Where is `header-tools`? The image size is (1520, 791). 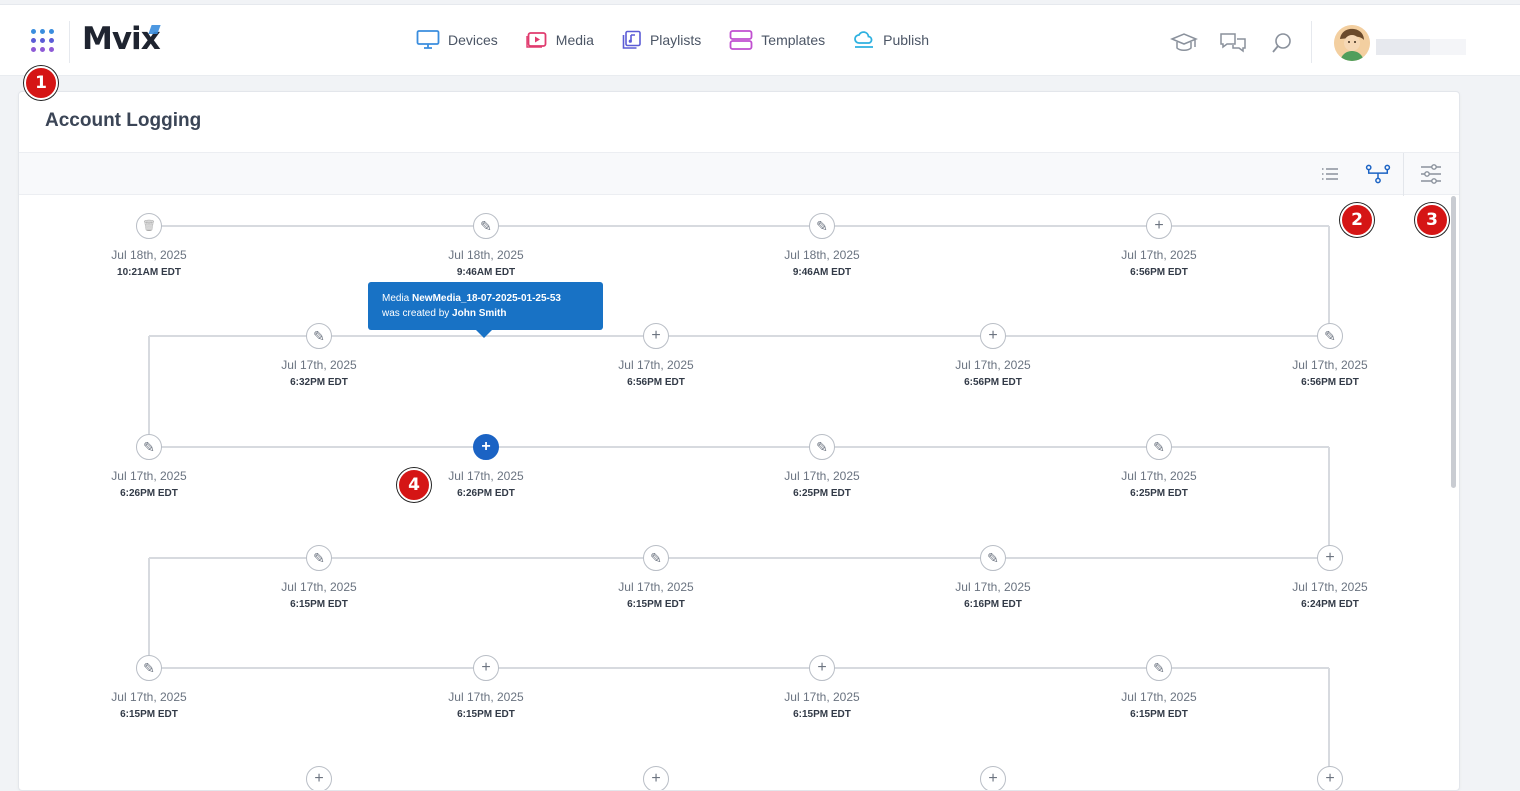
header-tools is located at coordinates (1243, 43).